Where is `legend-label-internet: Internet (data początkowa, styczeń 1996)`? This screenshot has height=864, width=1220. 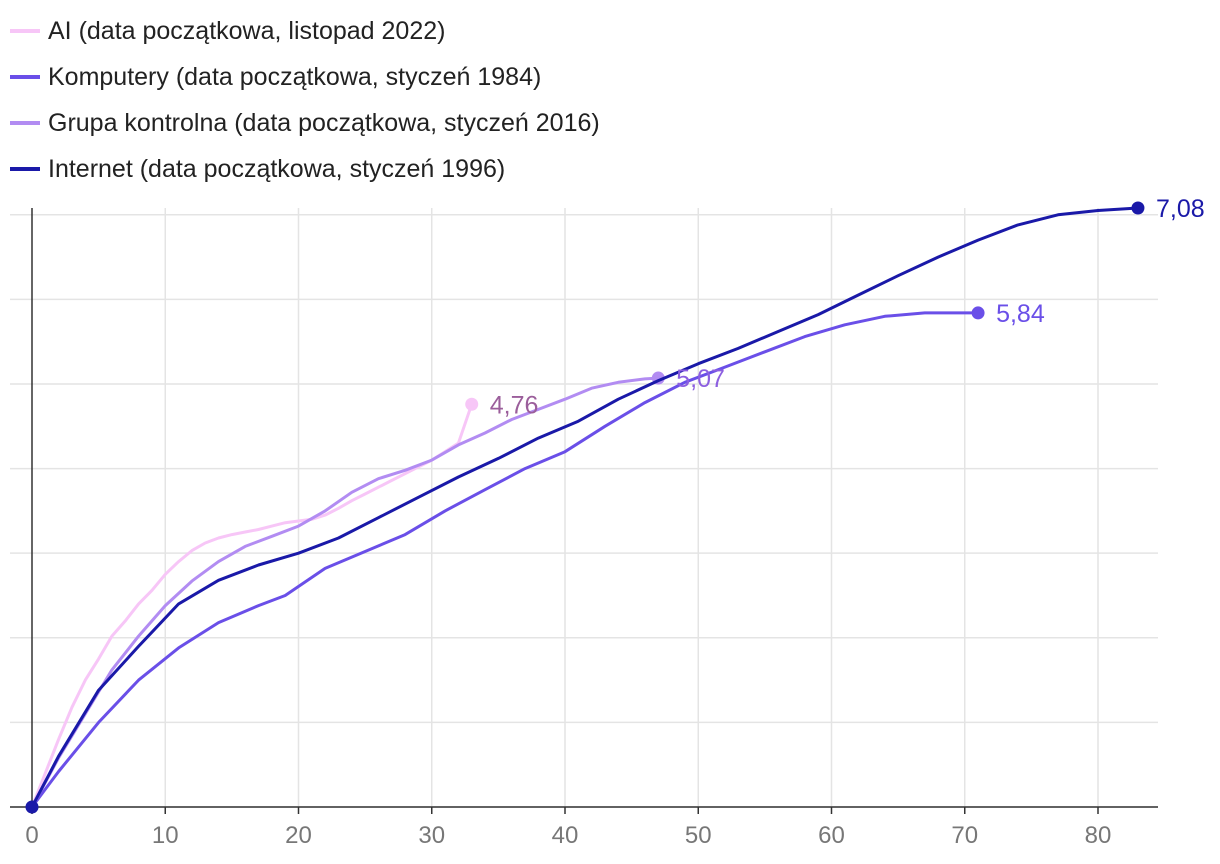
legend-label-internet: Internet (data początkowa, styczeń 1996) is located at coordinates (277, 168).